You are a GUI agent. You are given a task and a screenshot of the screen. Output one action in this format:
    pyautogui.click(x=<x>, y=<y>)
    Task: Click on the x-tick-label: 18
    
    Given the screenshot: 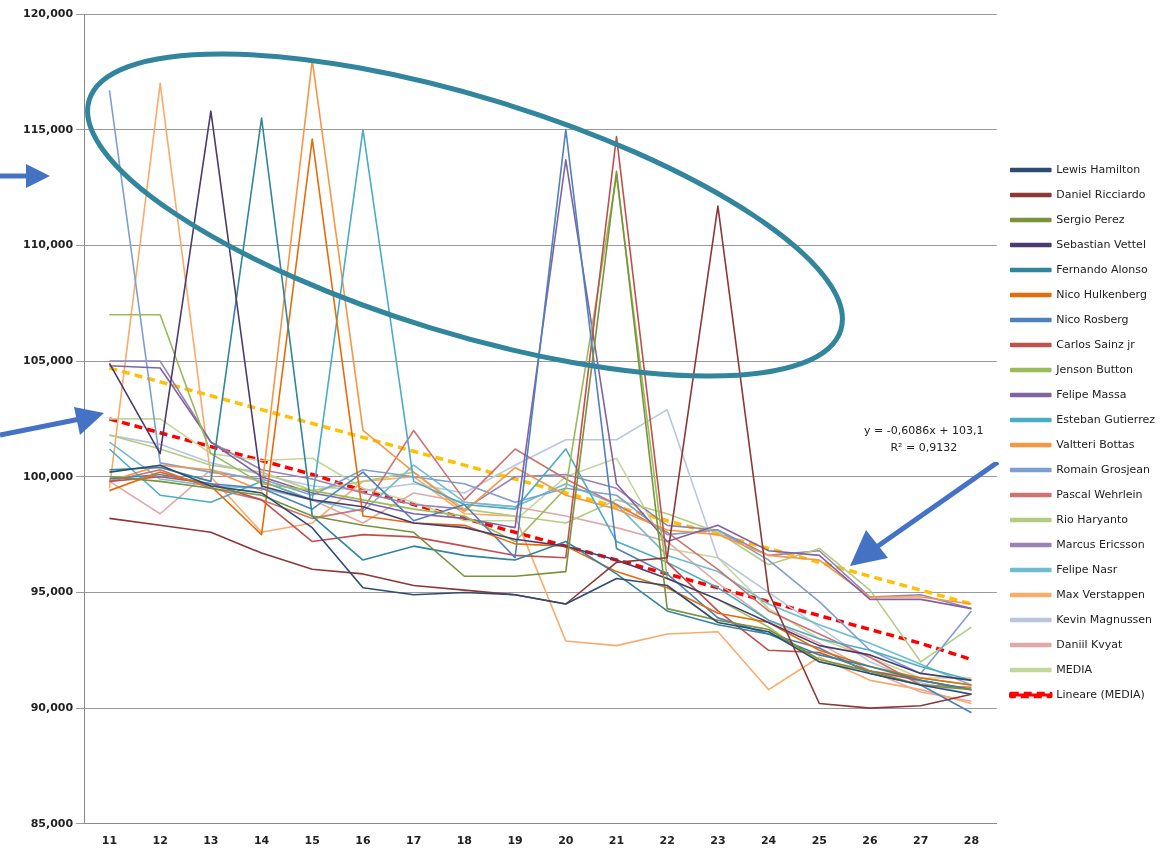 What is the action you would take?
    pyautogui.click(x=464, y=841)
    